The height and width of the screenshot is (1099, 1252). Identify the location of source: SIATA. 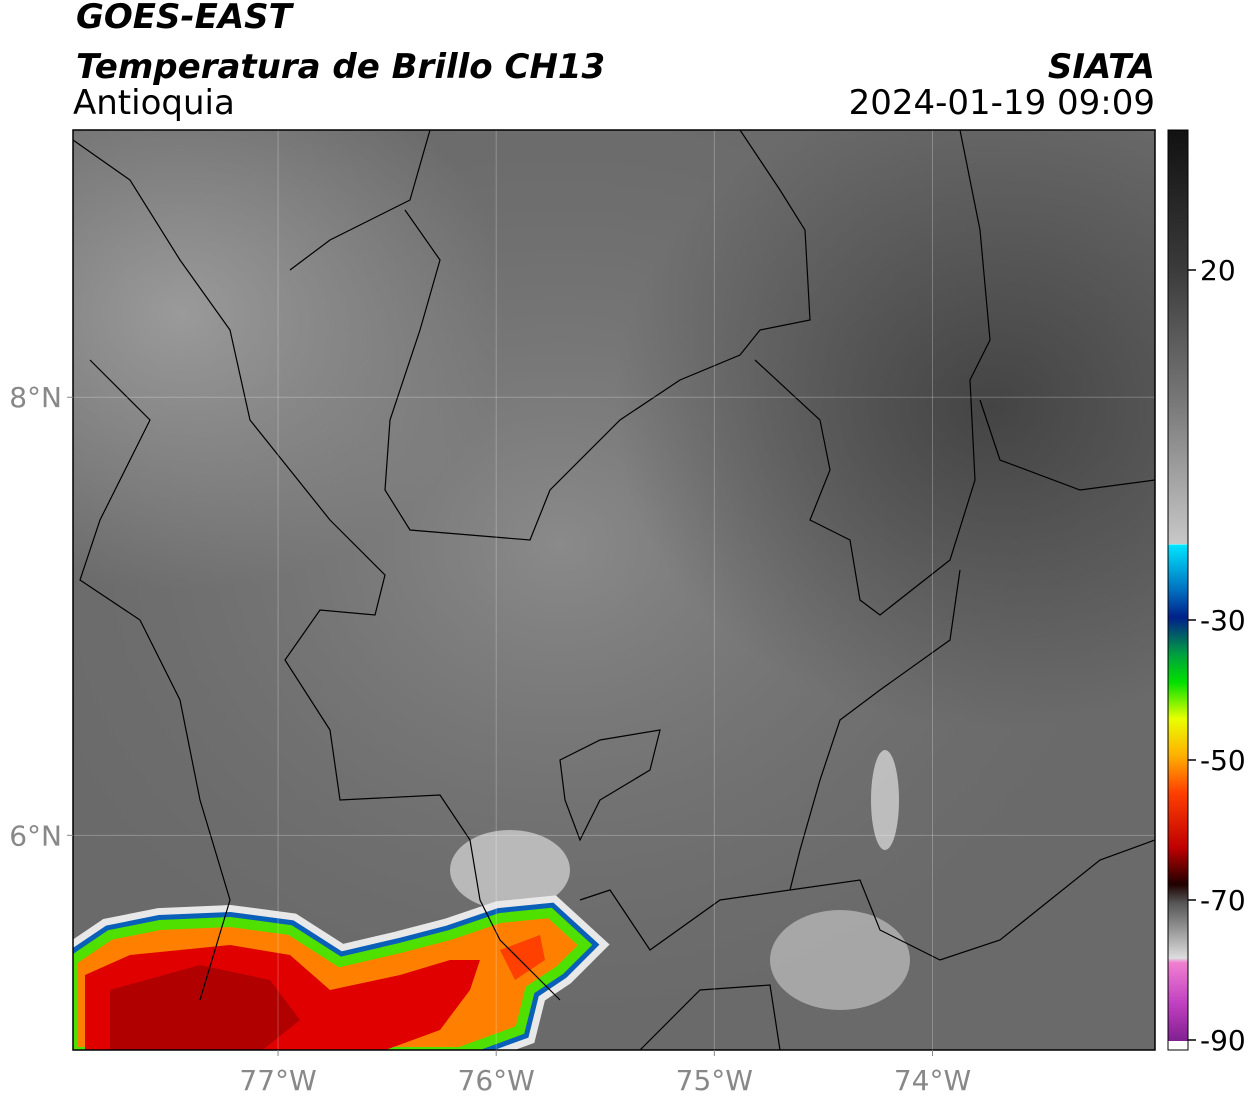
(1101, 67).